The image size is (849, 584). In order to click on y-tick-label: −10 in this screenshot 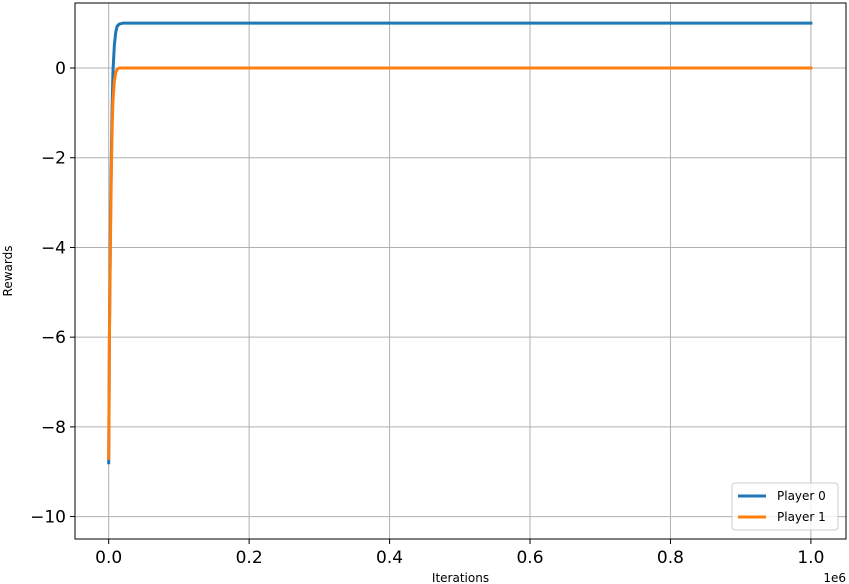, I will do `click(48, 518)`.